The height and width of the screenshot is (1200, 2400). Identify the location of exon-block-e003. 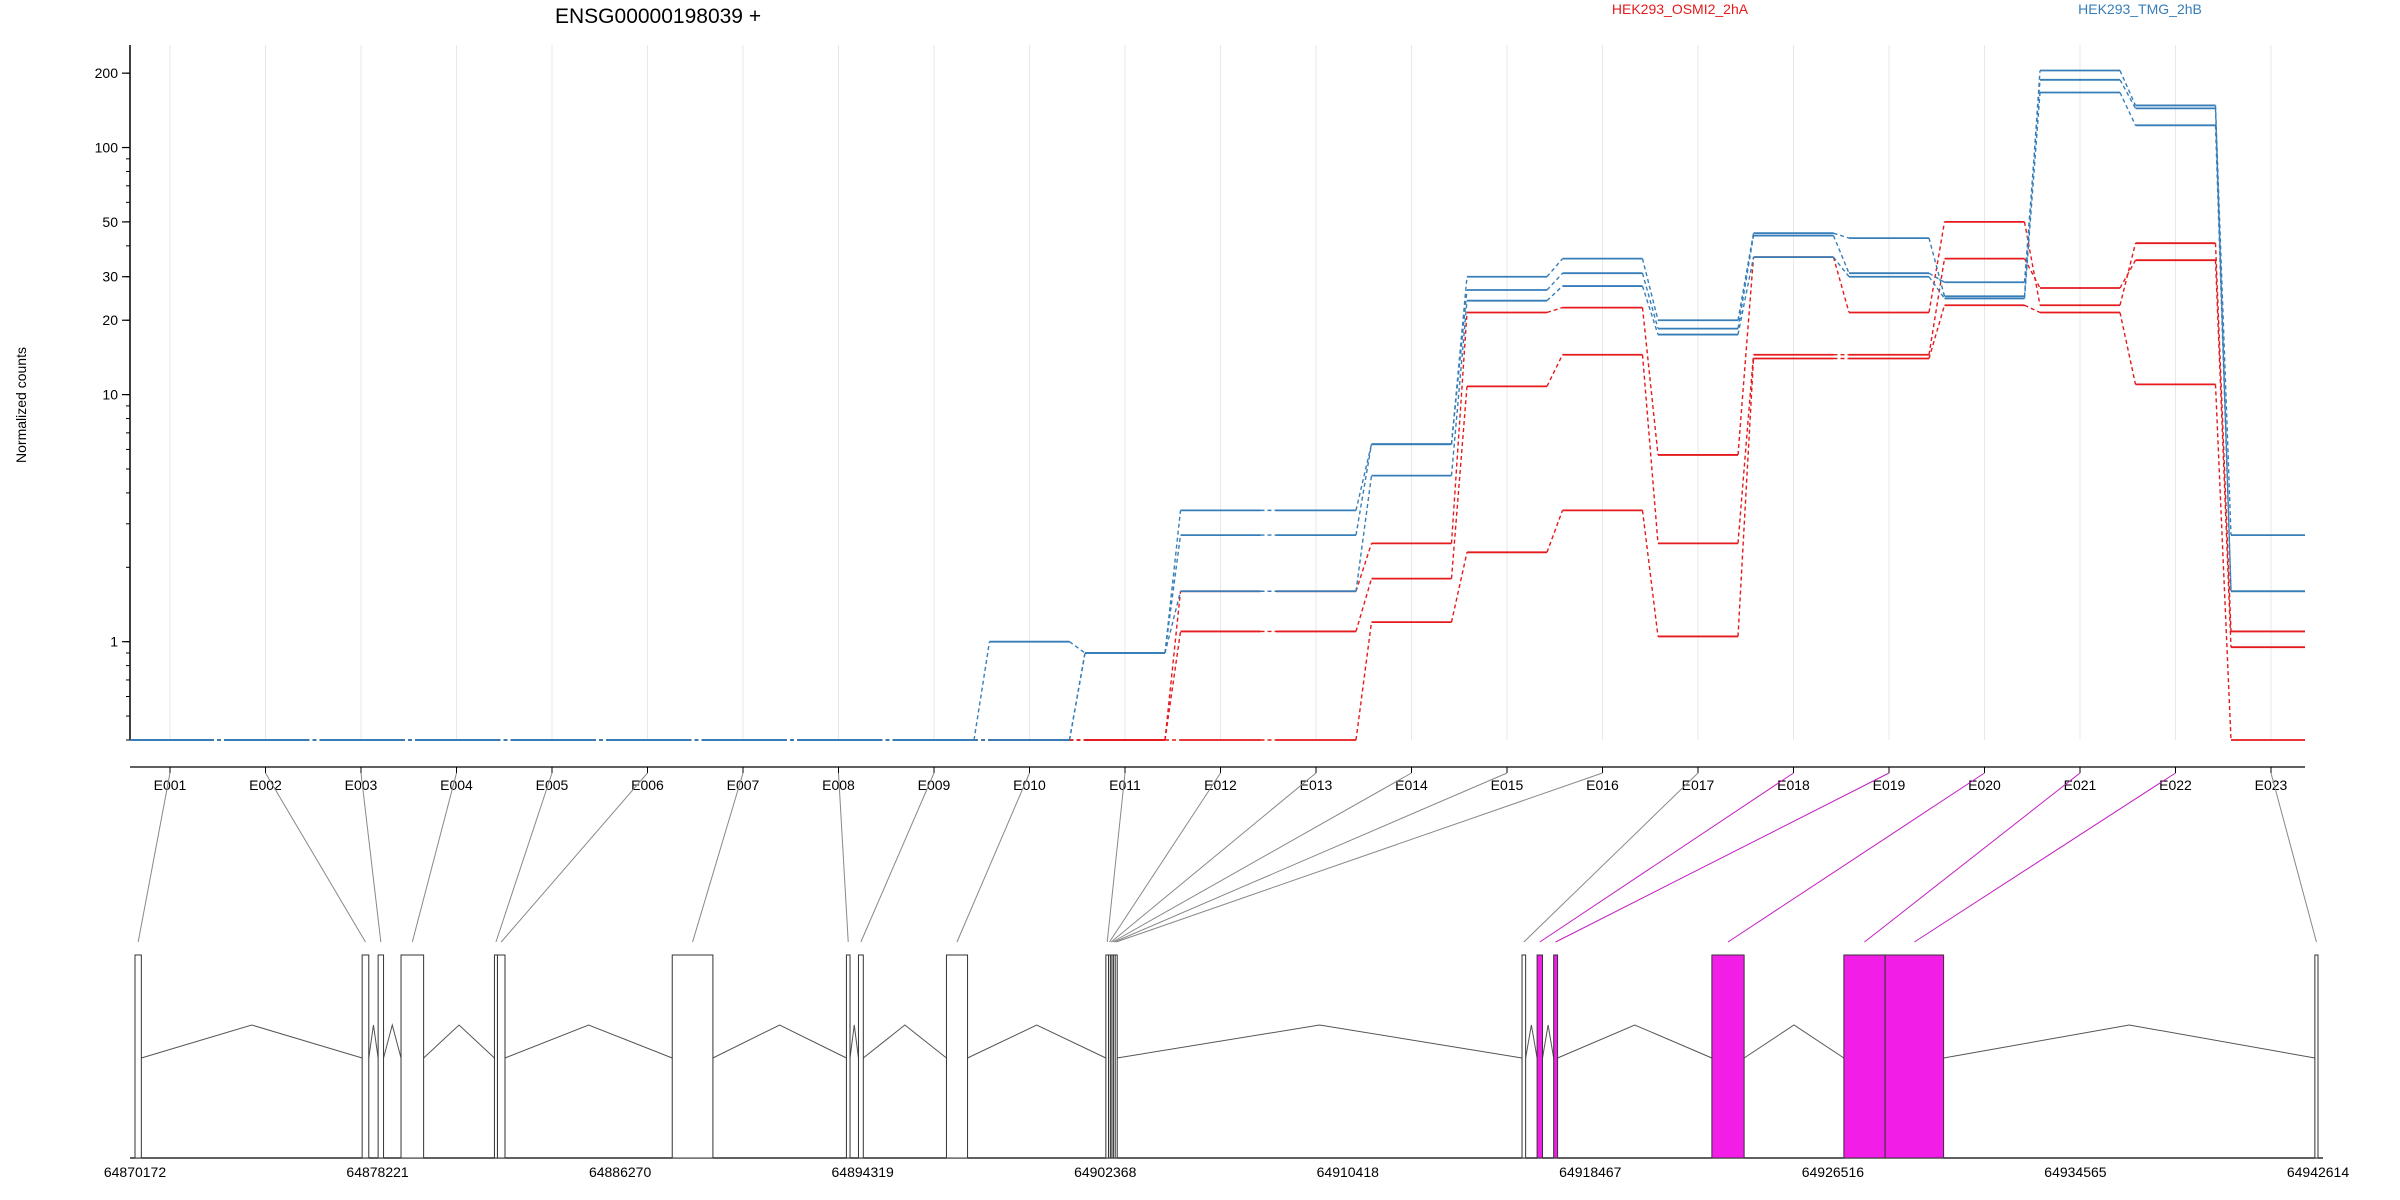
(381, 1056).